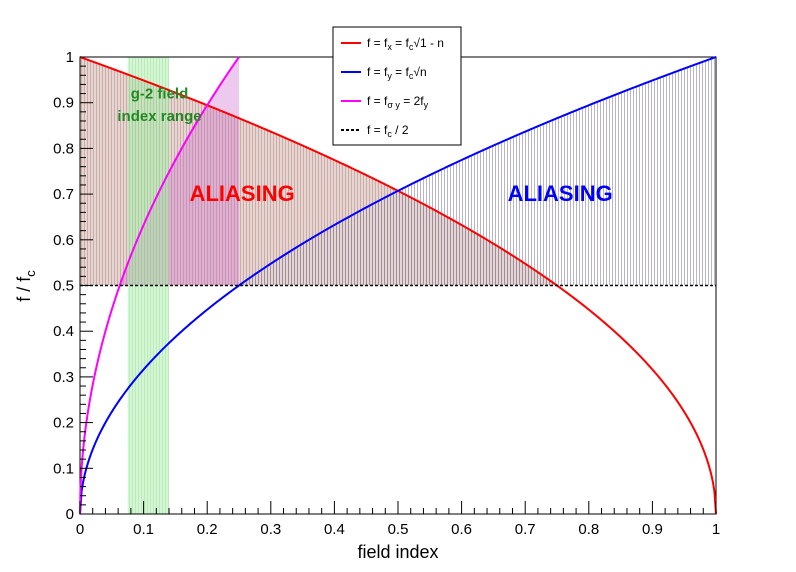 This screenshot has width=796, height=572. Describe the element at coordinates (525, 529) in the screenshot. I see `x-tick-label: 0.7` at that location.